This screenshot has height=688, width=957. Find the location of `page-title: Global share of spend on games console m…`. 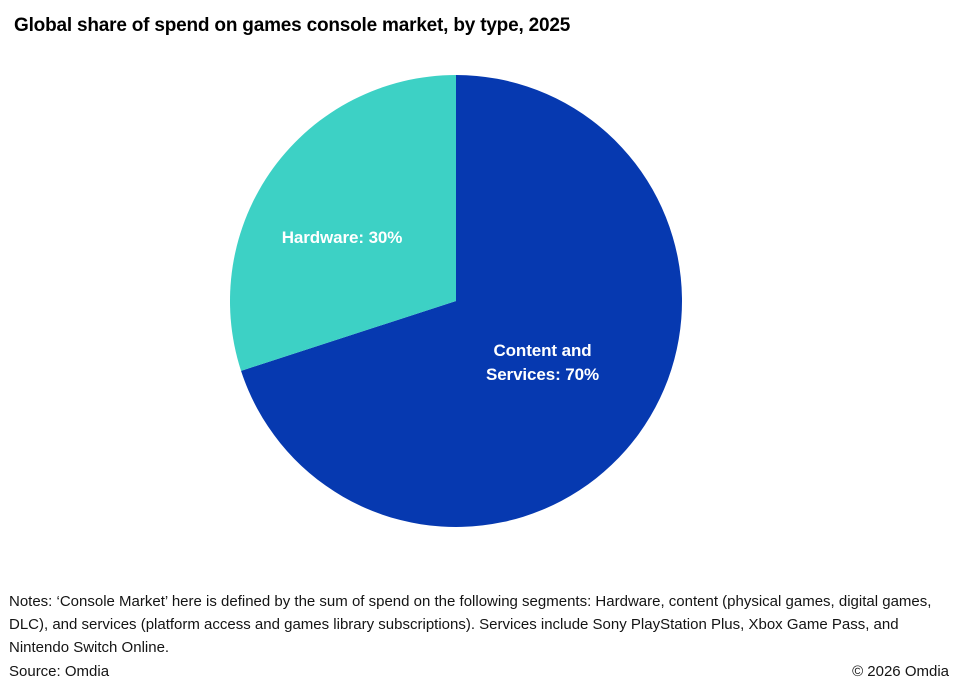

page-title: Global share of spend on games console m… is located at coordinates (292, 25).